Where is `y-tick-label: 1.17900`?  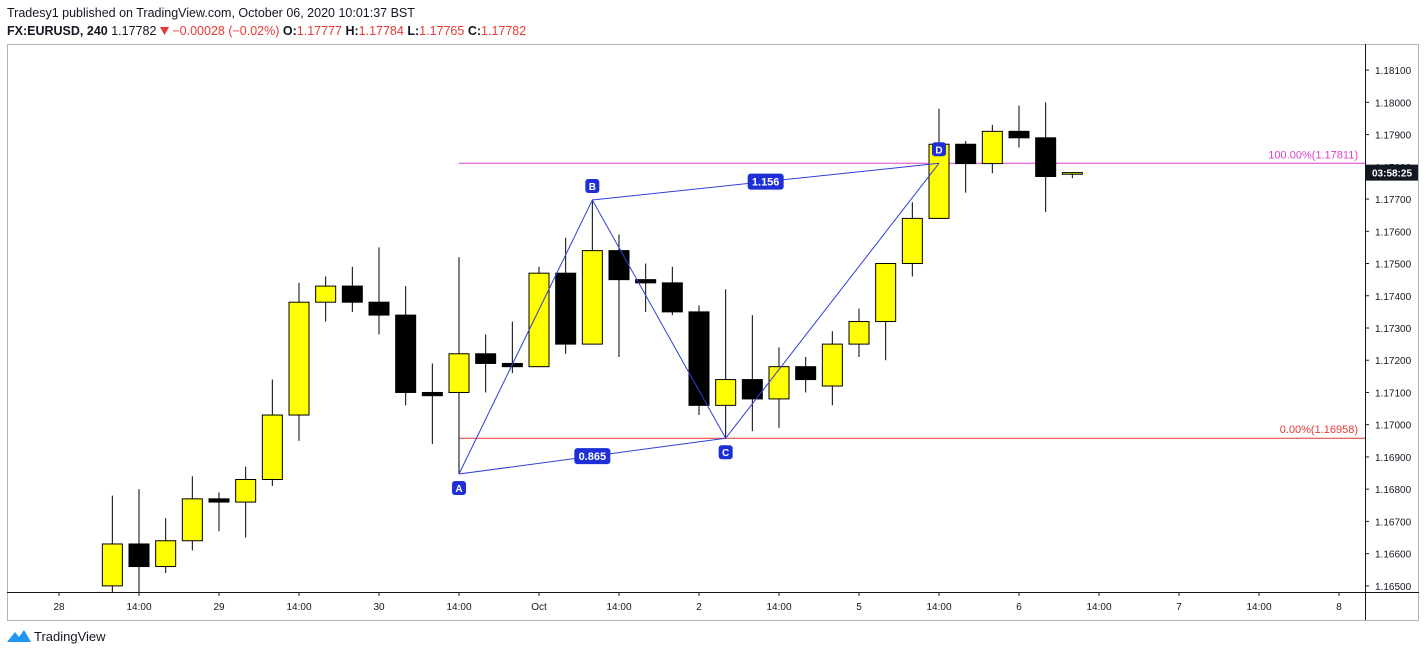 y-tick-label: 1.17900 is located at coordinates (1393, 136).